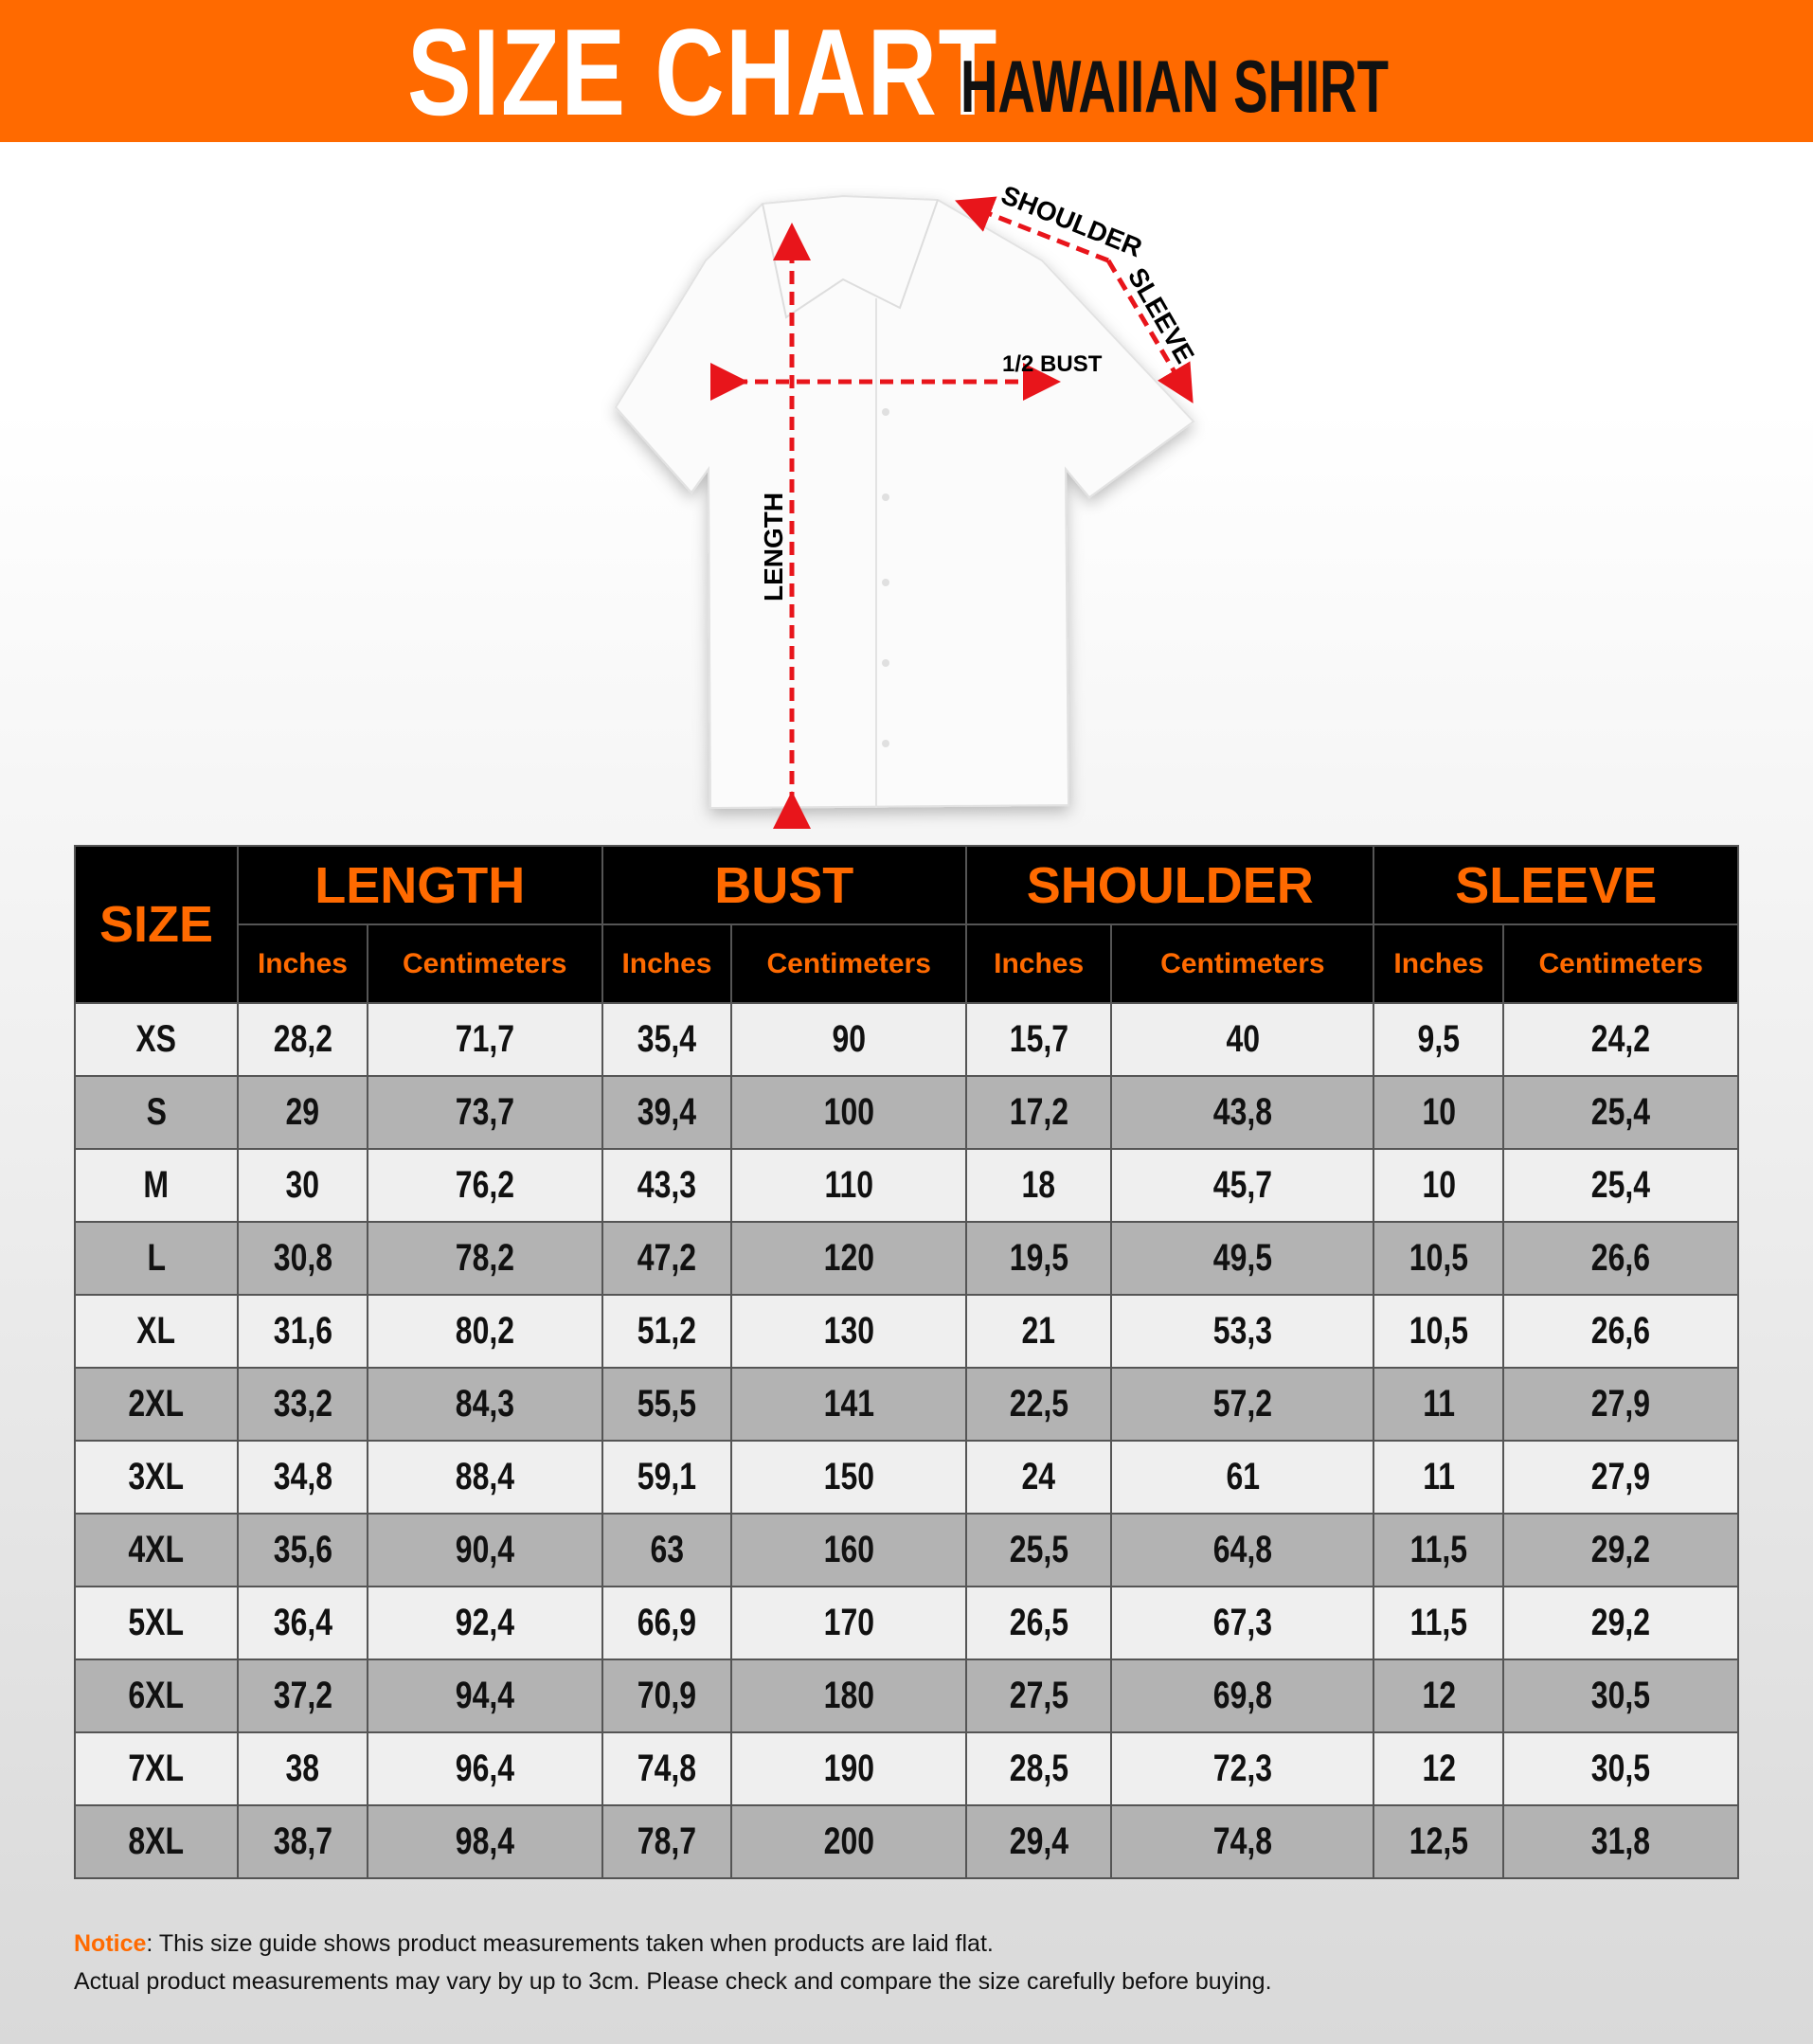 This screenshot has height=2044, width=1813. What do you see at coordinates (156, 1696) in the screenshot?
I see `size-cell: 6XL` at bounding box center [156, 1696].